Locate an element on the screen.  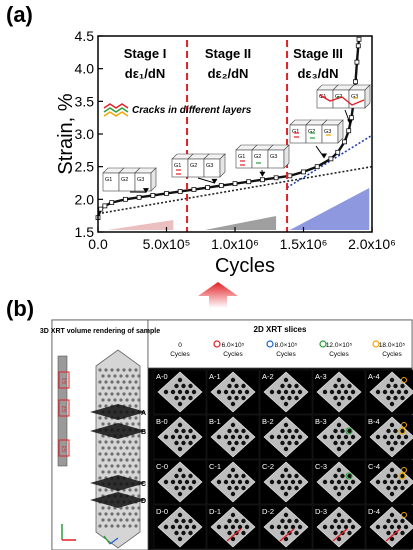
stage-rate: dε₂/dN is located at coordinates (228, 73).